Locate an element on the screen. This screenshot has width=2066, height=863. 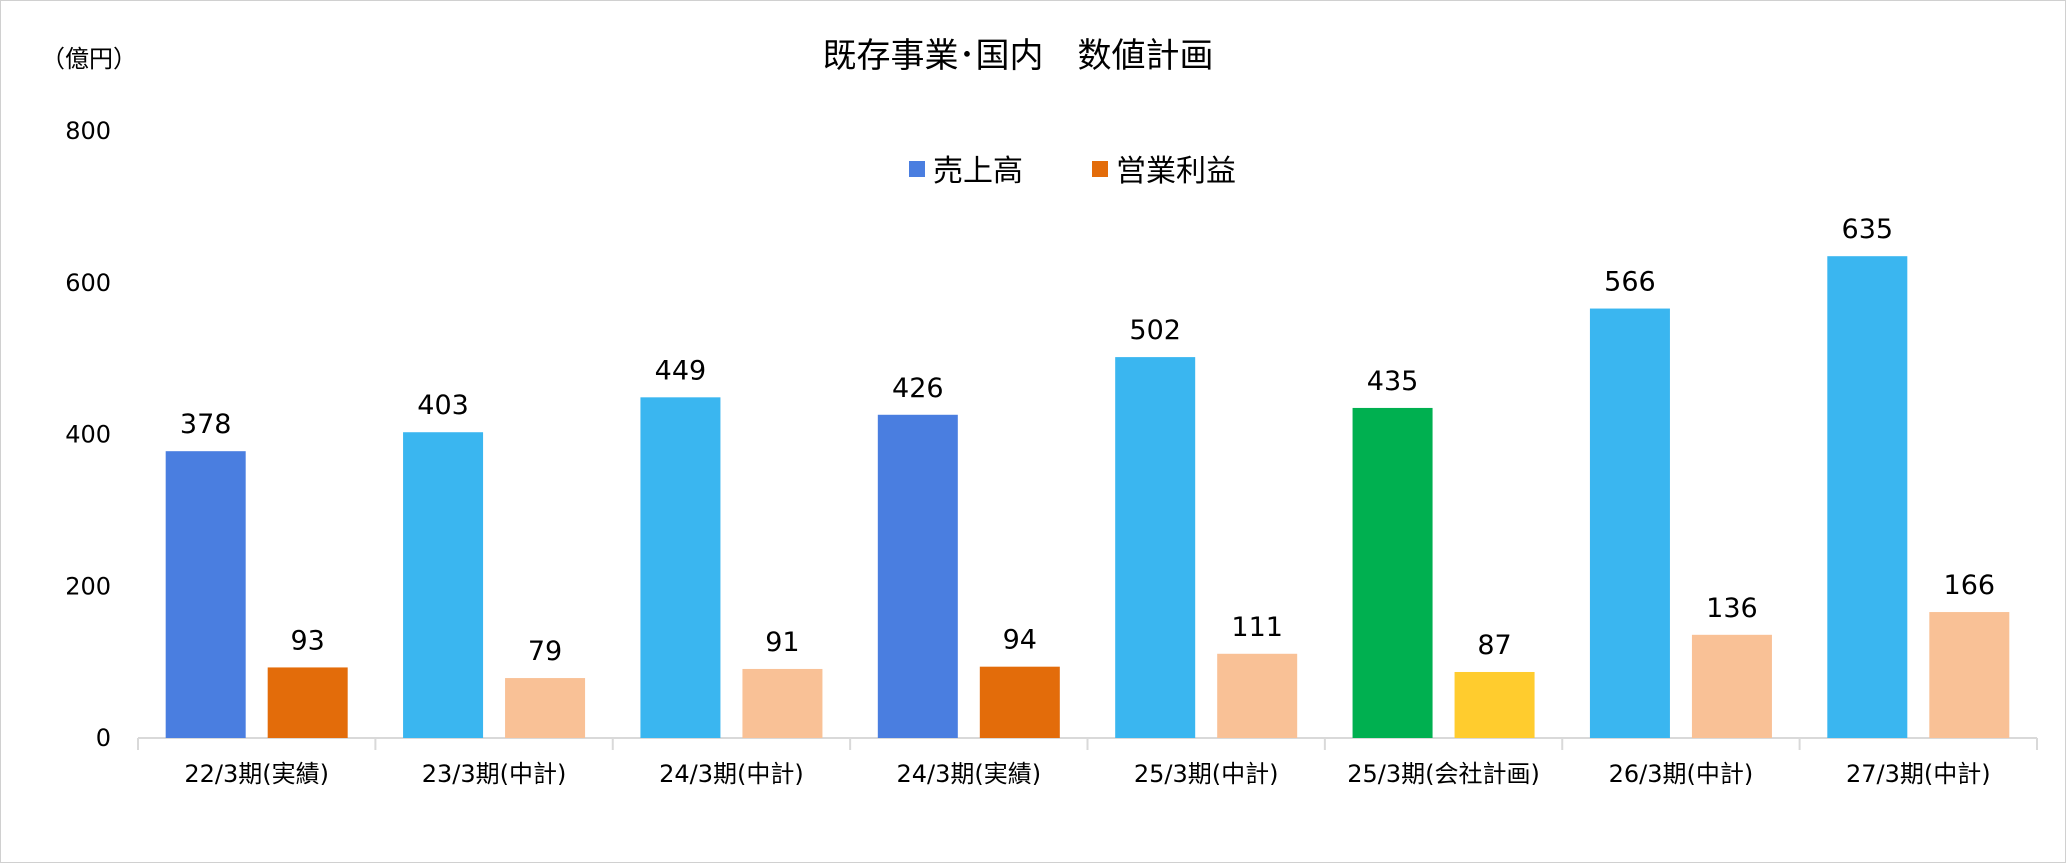
data-label-operating-profit-6: 136 is located at coordinates (1732, 608).